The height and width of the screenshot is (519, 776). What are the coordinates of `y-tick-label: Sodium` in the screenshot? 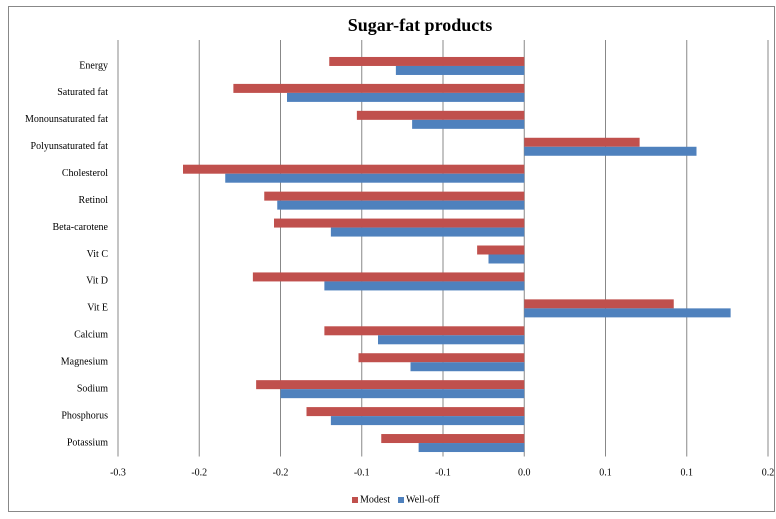 It's located at (92, 388).